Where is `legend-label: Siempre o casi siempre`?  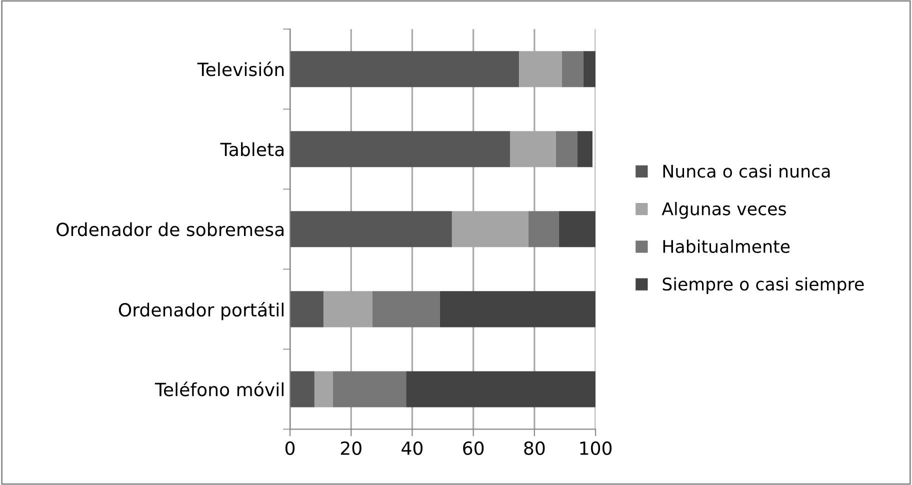 legend-label: Siempre o casi siempre is located at coordinates (763, 285).